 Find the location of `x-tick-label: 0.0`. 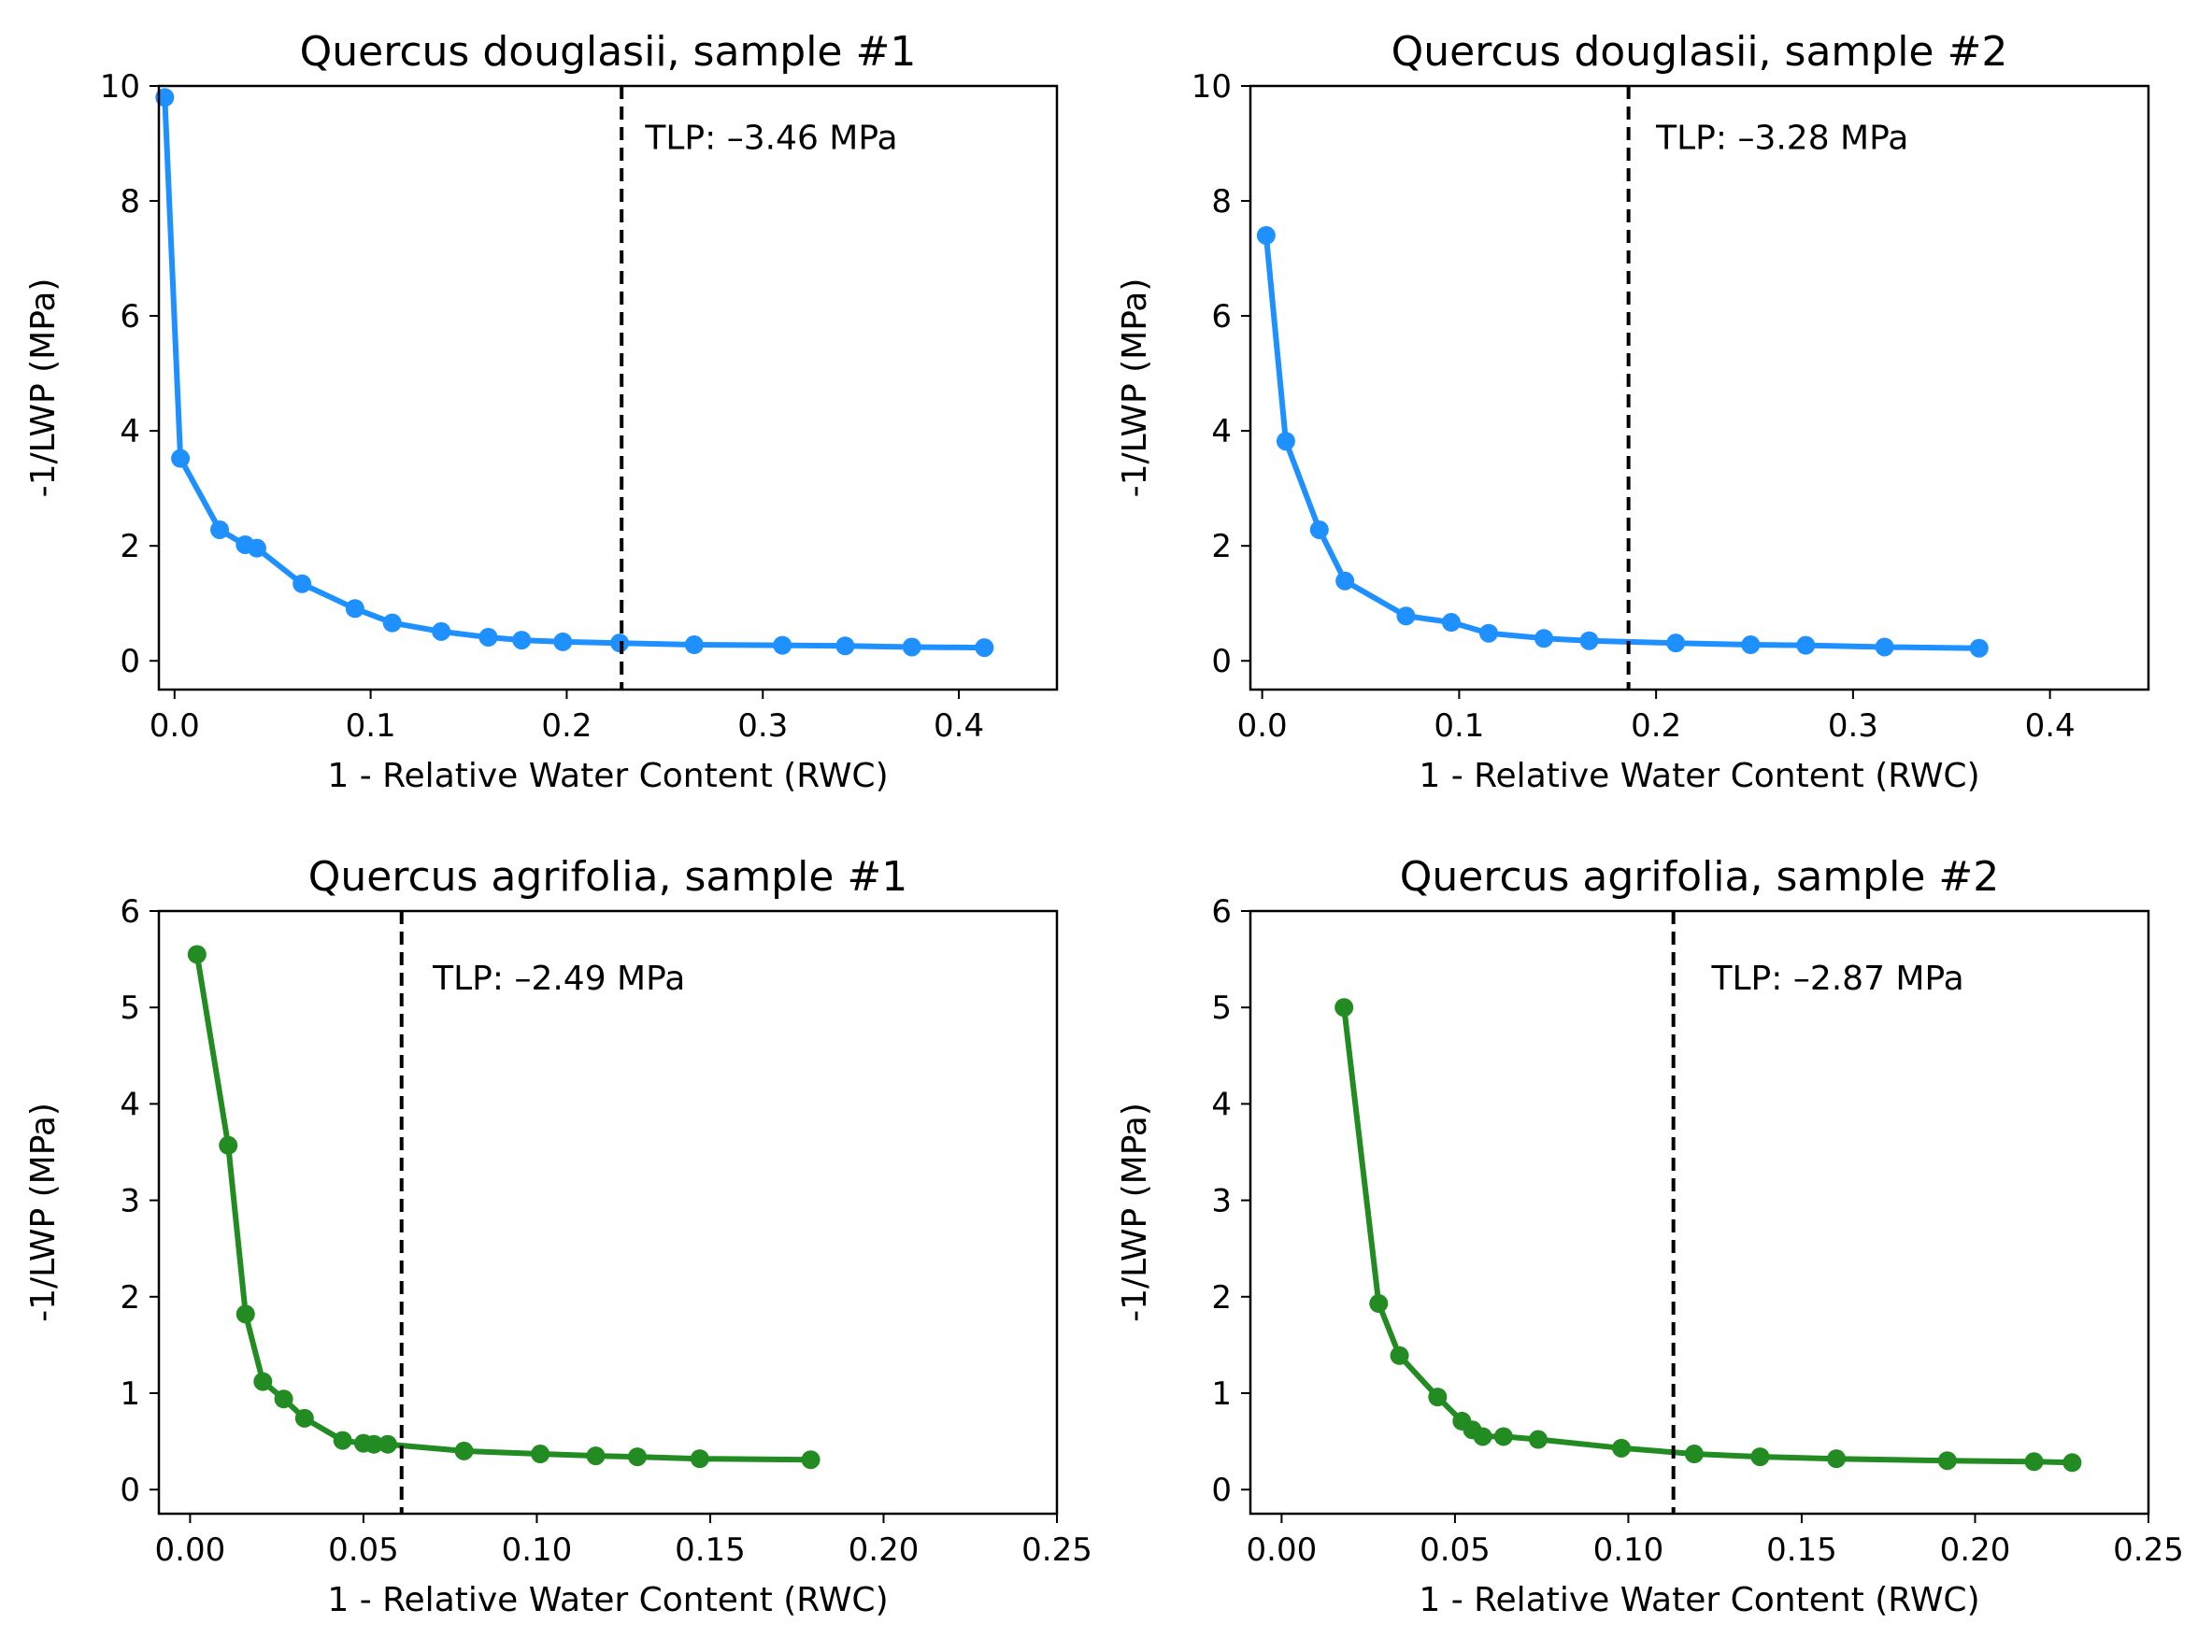

x-tick-label: 0.0 is located at coordinates (1262, 726).